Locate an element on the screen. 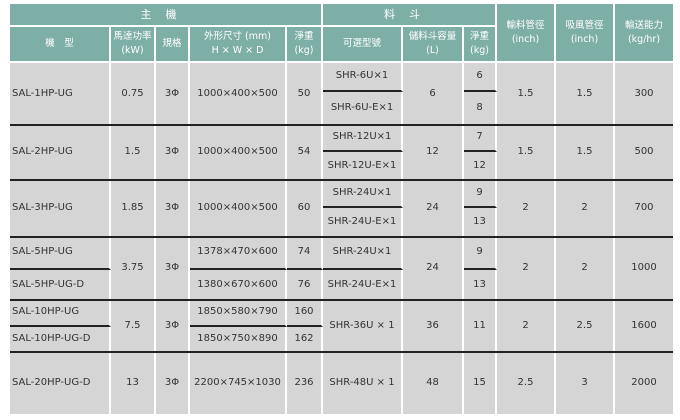 Image resolution: width=680 pixels, height=420 pixels. cell-weight: 74 is located at coordinates (305, 253).